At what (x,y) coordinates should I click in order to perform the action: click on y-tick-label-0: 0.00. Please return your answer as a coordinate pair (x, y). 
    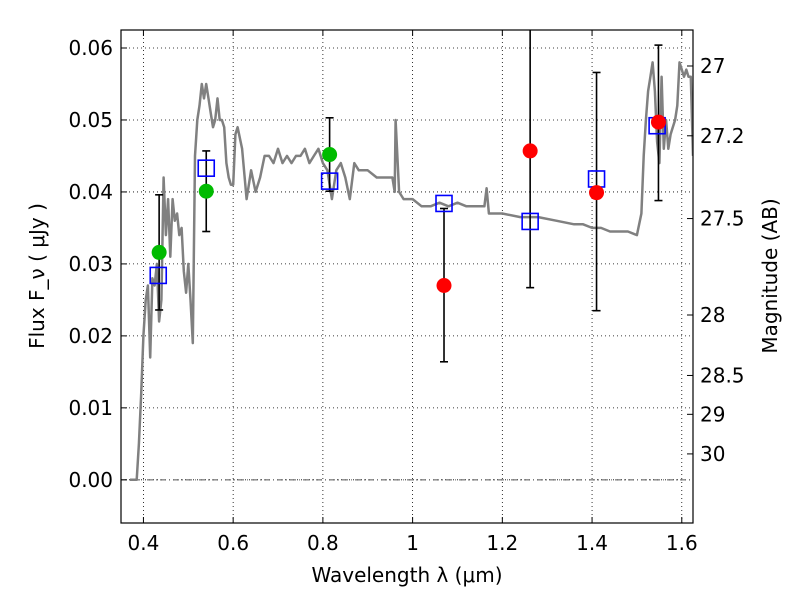
    Looking at the image, I should click on (90, 480).